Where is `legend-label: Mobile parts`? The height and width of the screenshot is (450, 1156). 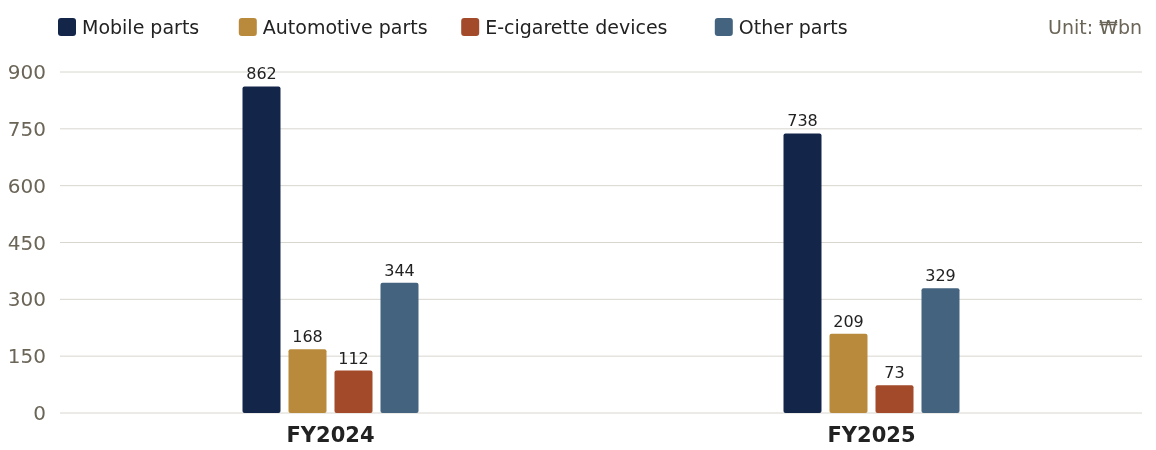
legend-label: Mobile parts is located at coordinates (141, 27).